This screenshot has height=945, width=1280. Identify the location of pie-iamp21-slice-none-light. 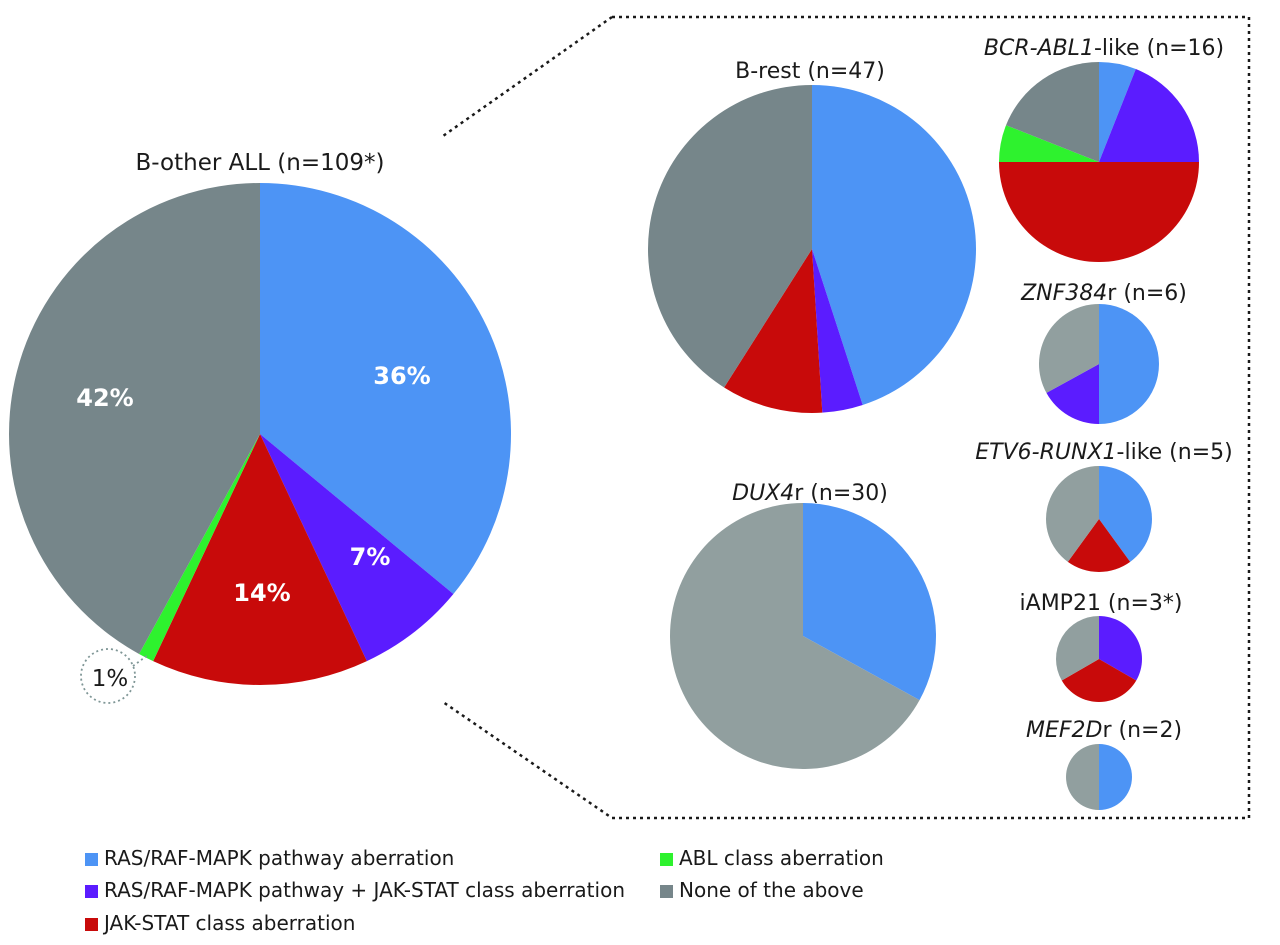
(1077, 648).